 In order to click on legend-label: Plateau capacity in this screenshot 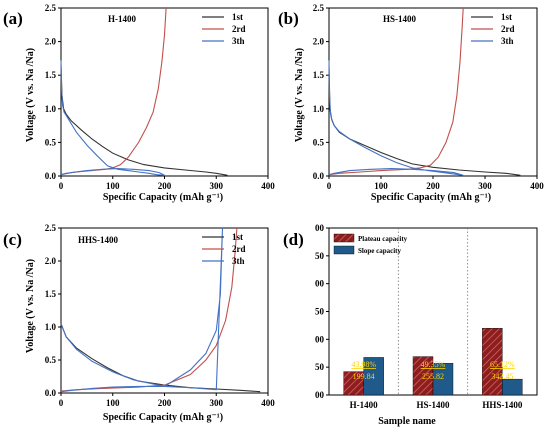, I will do `click(383, 239)`.